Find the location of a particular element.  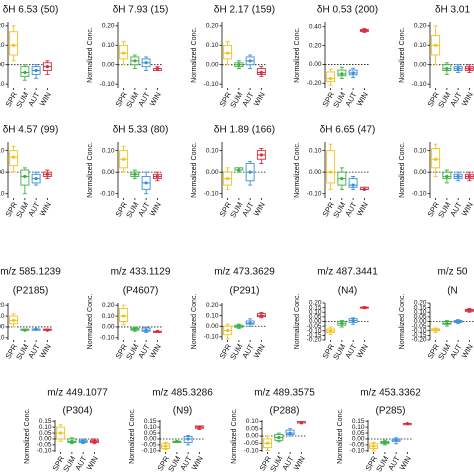

panel-subtitle: (P304) is located at coordinates (77, 411).